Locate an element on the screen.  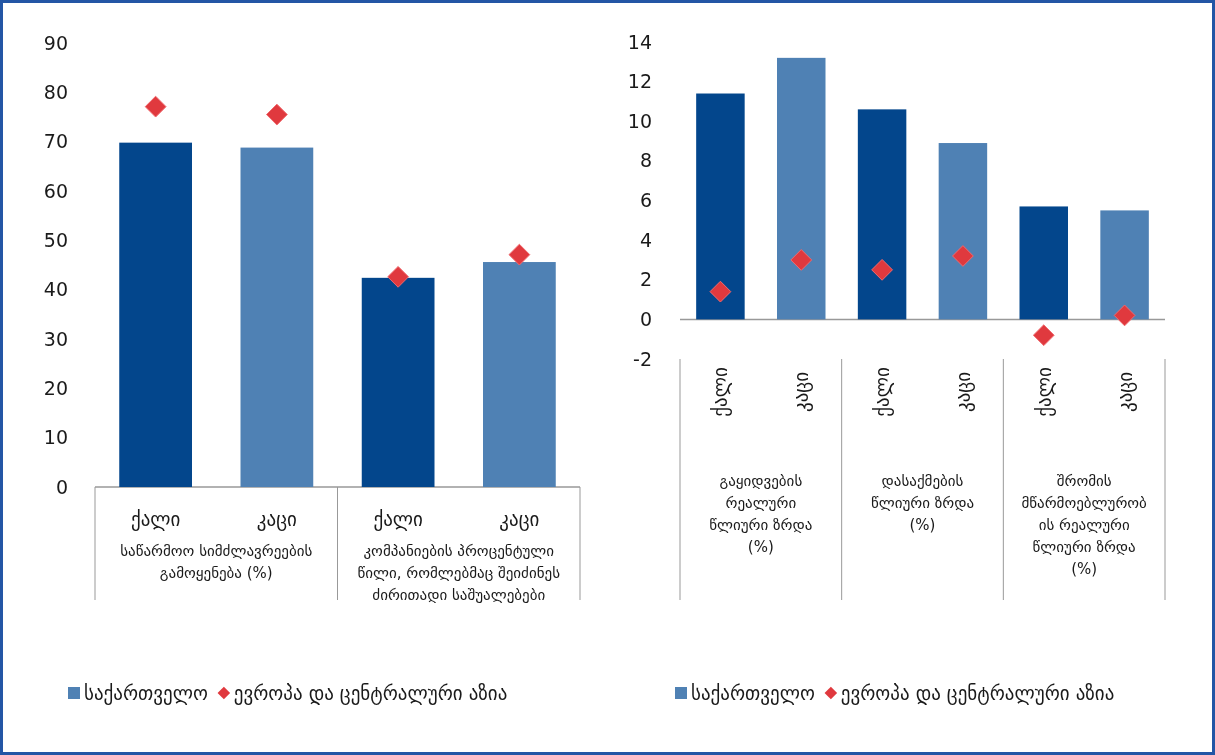
y-tick-label: 70 is located at coordinates (55, 141).